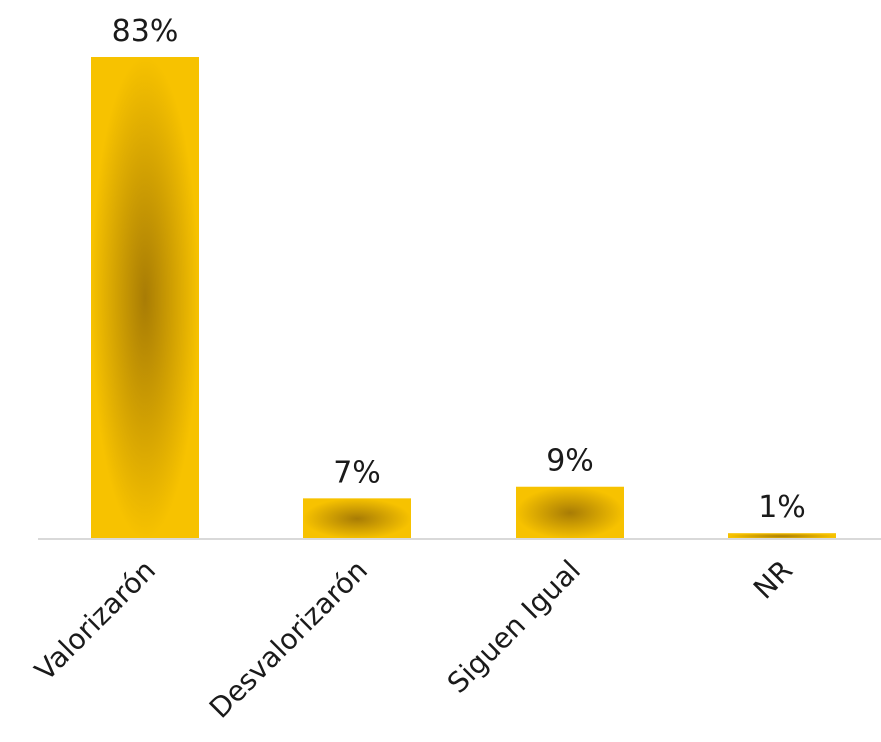 Image resolution: width=881 pixels, height=742 pixels. Describe the element at coordinates (782, 536) in the screenshot. I see `bar-nr` at that location.